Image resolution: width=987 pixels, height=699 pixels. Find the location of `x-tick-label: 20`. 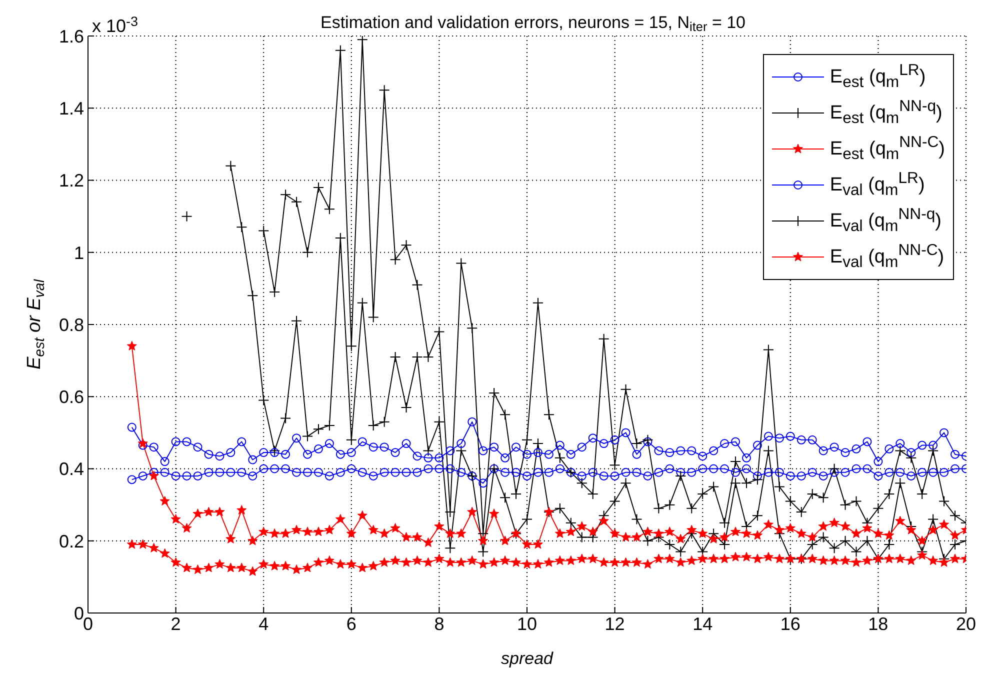

x-tick-label: 20 is located at coordinates (966, 624).